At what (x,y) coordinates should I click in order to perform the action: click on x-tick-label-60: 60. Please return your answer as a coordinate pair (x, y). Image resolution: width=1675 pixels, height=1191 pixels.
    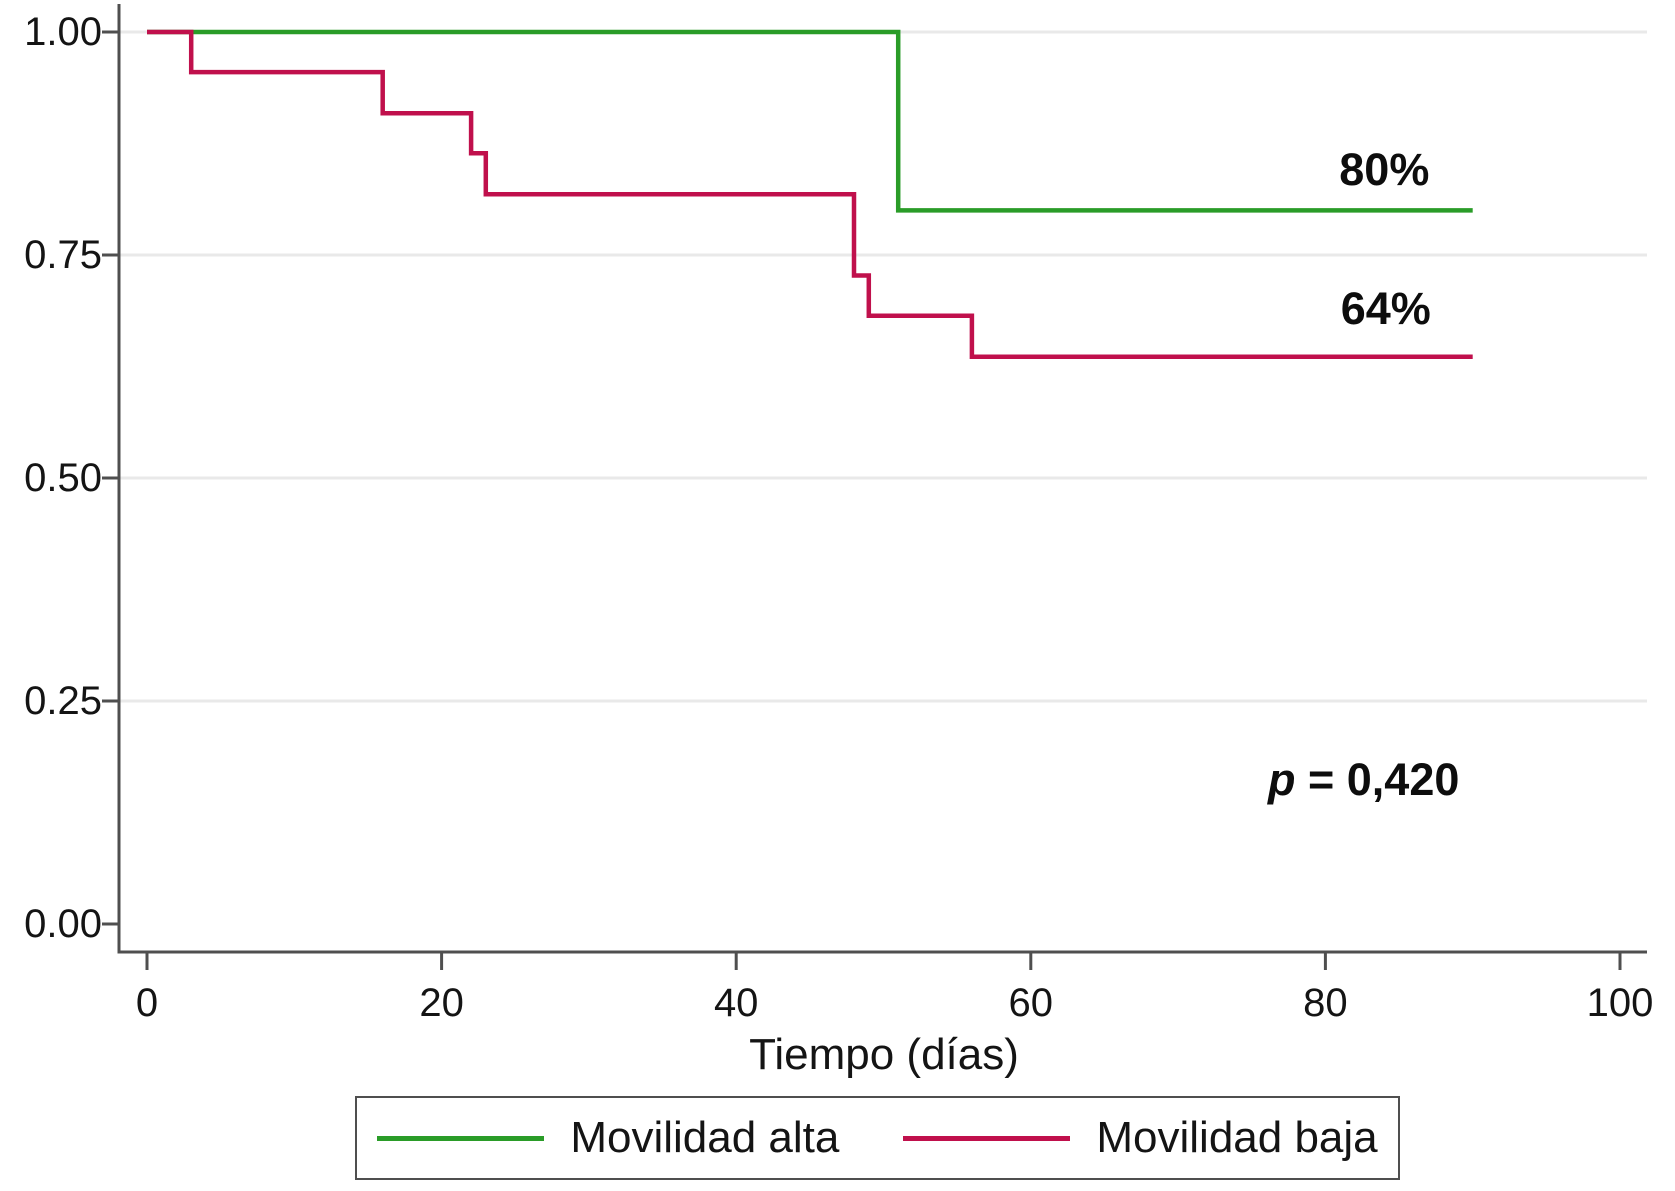
    Looking at the image, I should click on (1031, 1003).